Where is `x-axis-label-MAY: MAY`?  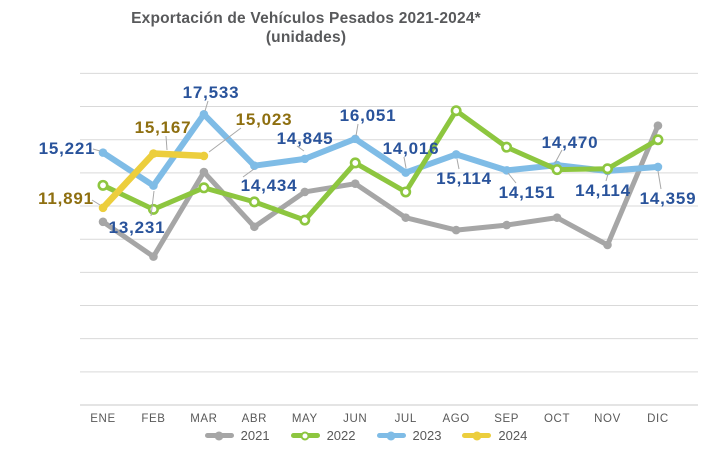
x-axis-label-MAY: MAY is located at coordinates (305, 419).